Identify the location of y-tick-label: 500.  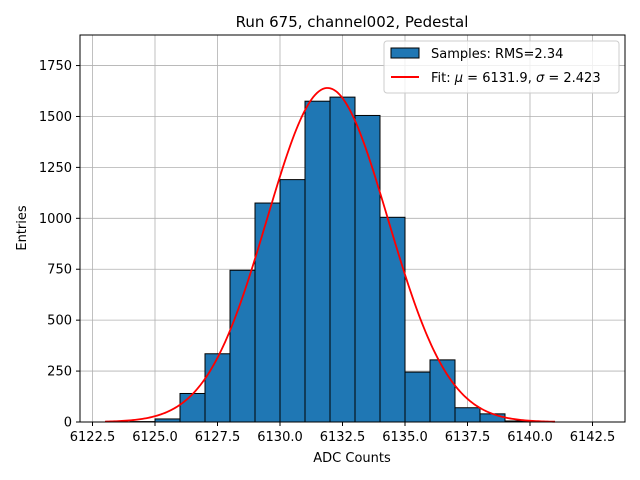
(59, 321).